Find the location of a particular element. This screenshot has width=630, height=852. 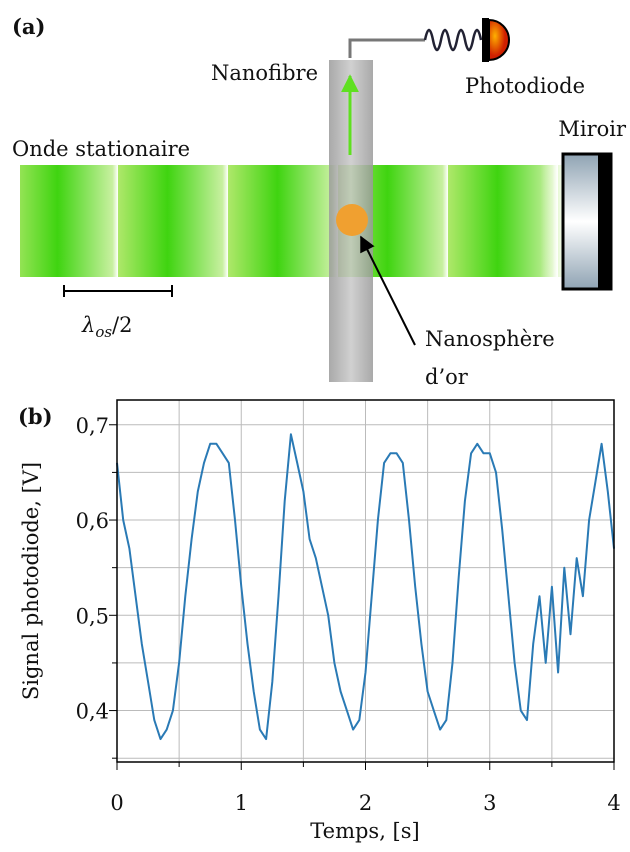

label: Nanofibre is located at coordinates (264, 73).